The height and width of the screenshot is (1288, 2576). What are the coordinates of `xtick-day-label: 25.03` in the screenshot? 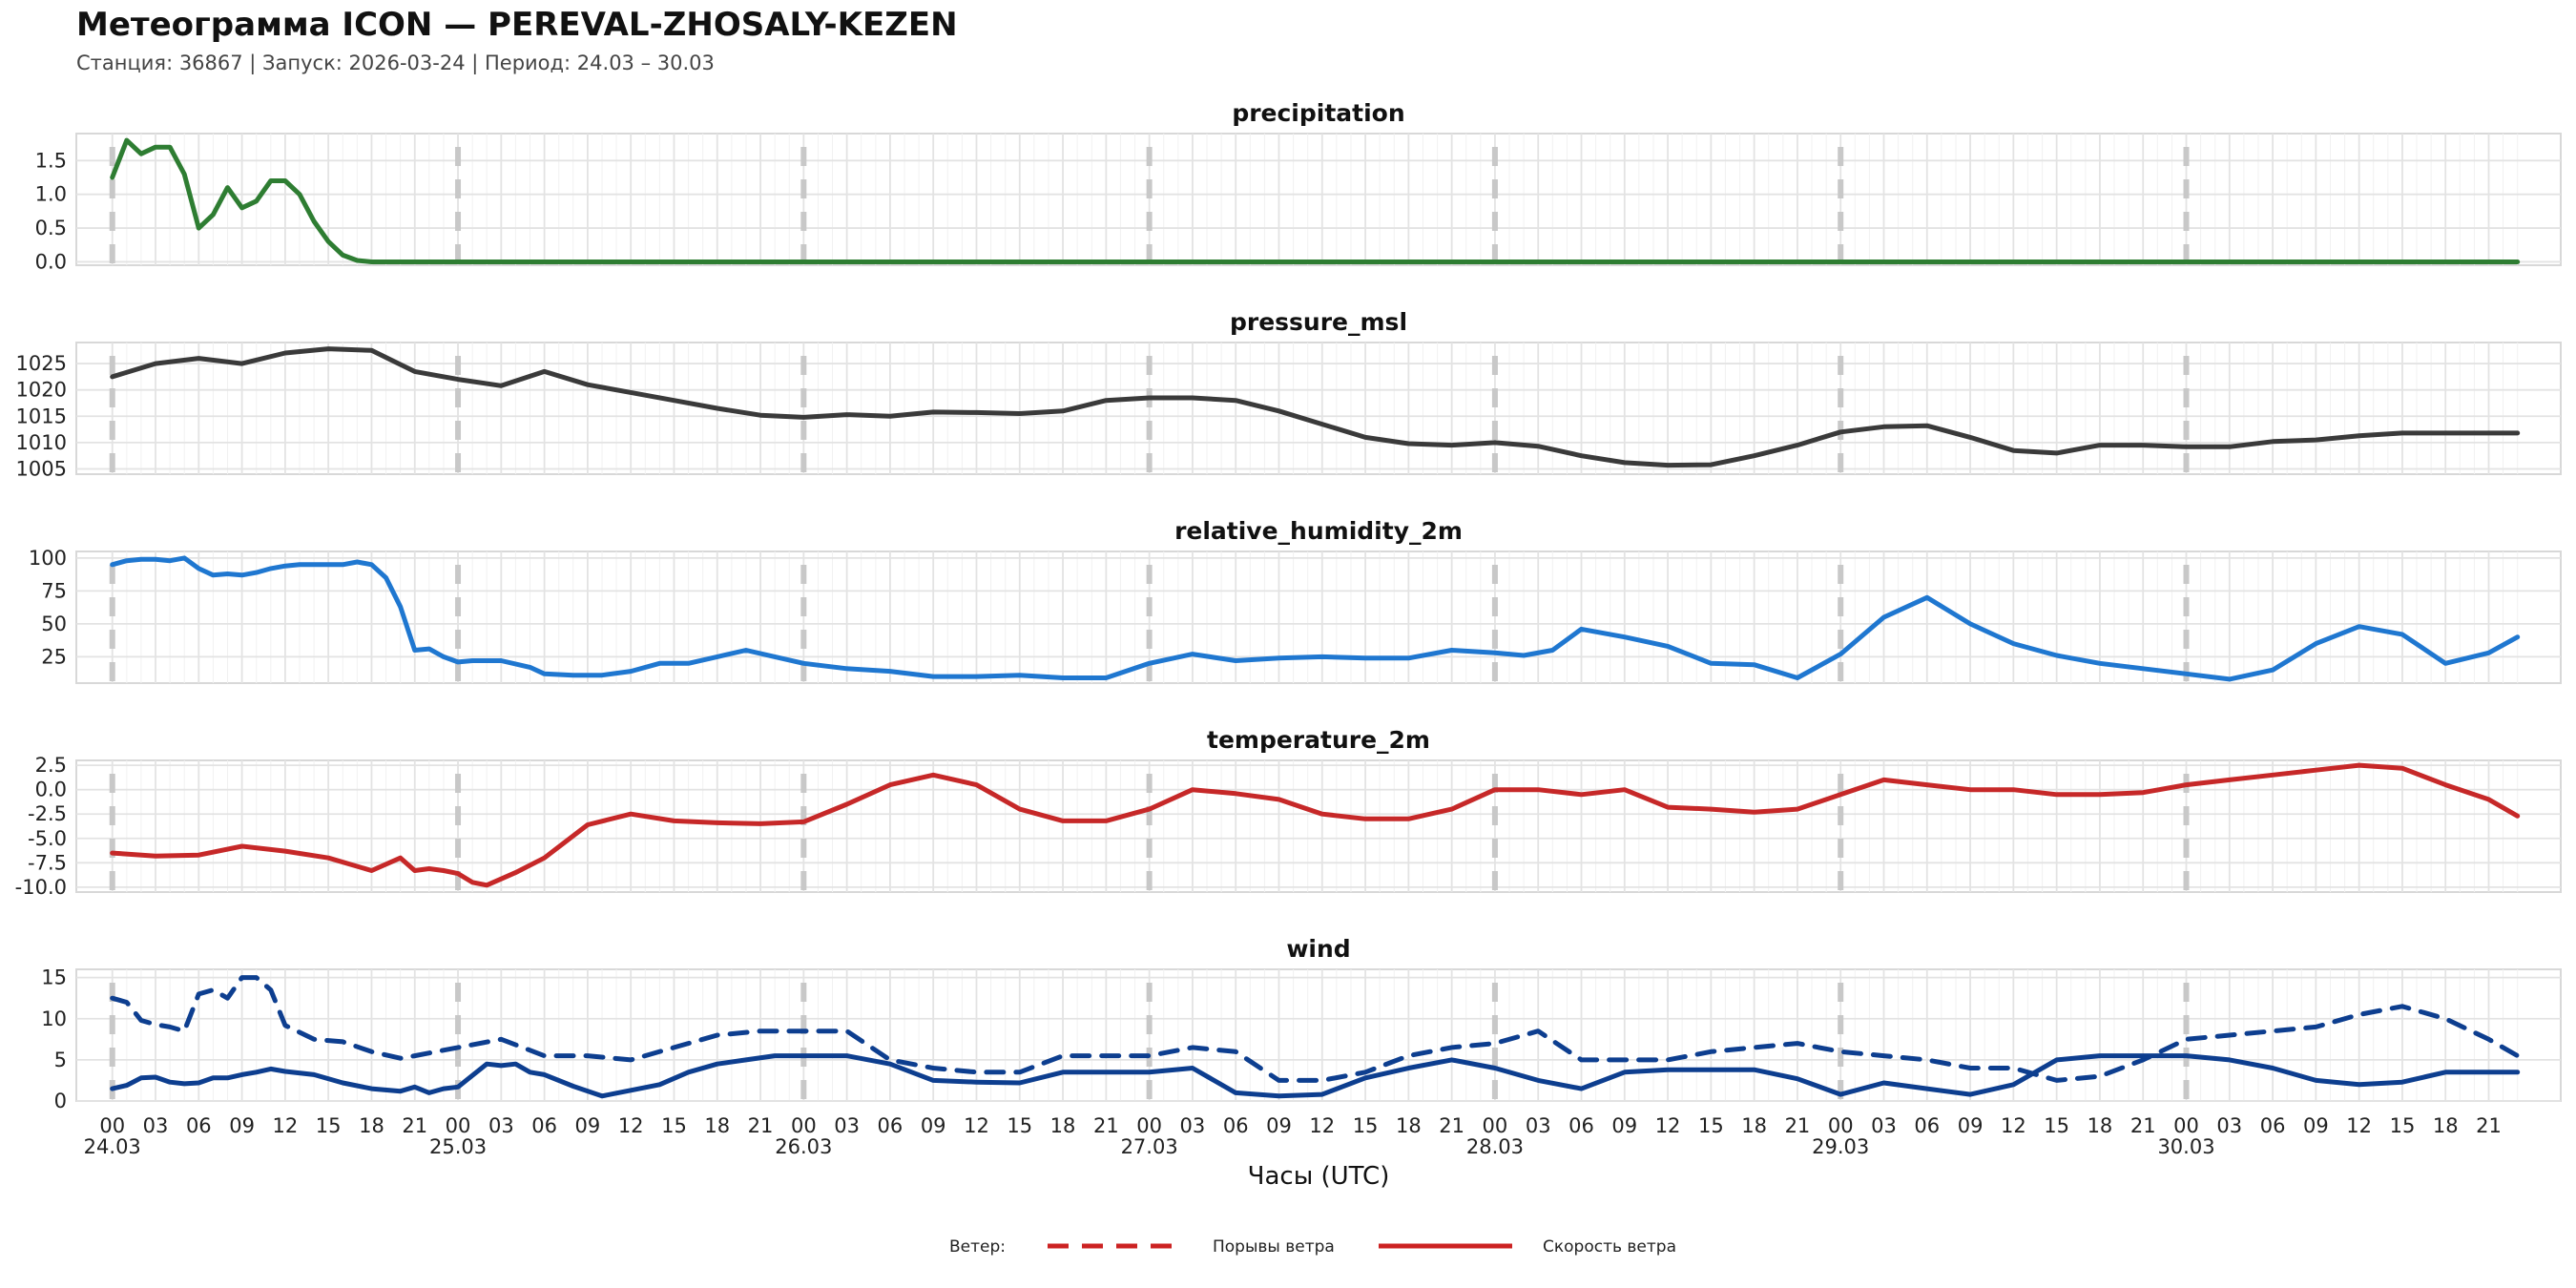 It's located at (458, 1146).